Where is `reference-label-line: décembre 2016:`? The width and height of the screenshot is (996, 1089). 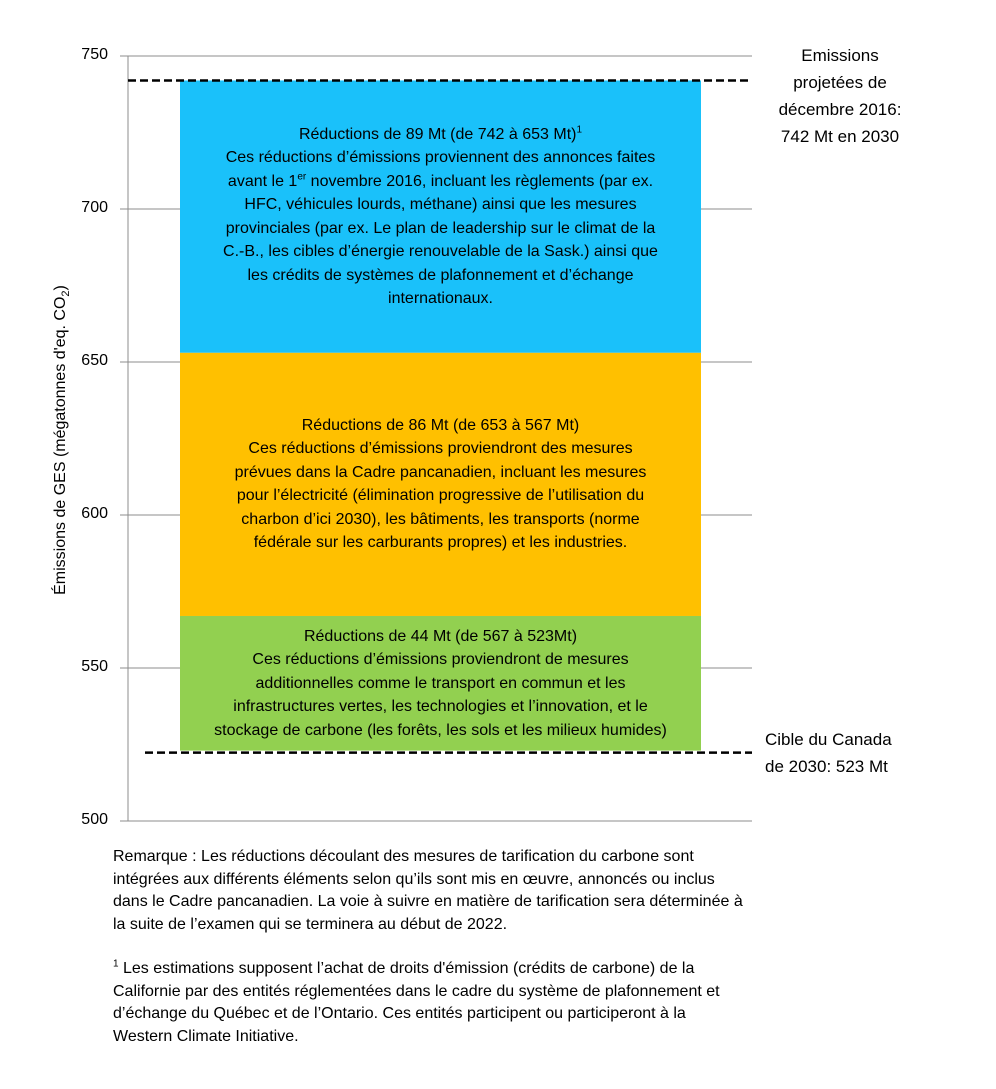 reference-label-line: décembre 2016: is located at coordinates (840, 109).